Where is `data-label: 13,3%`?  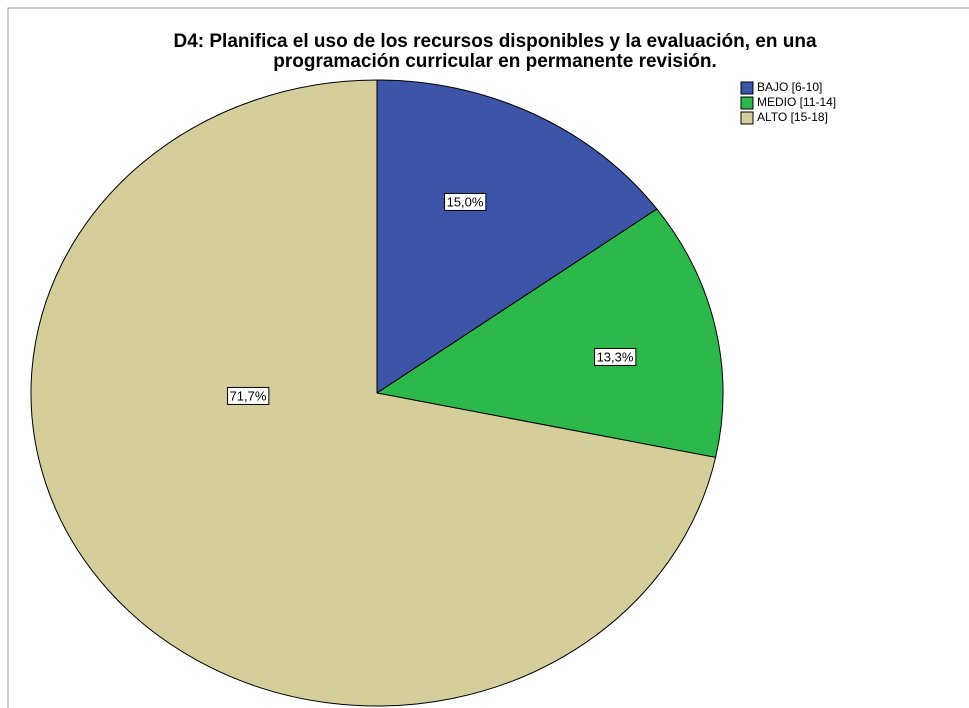 data-label: 13,3% is located at coordinates (615, 356).